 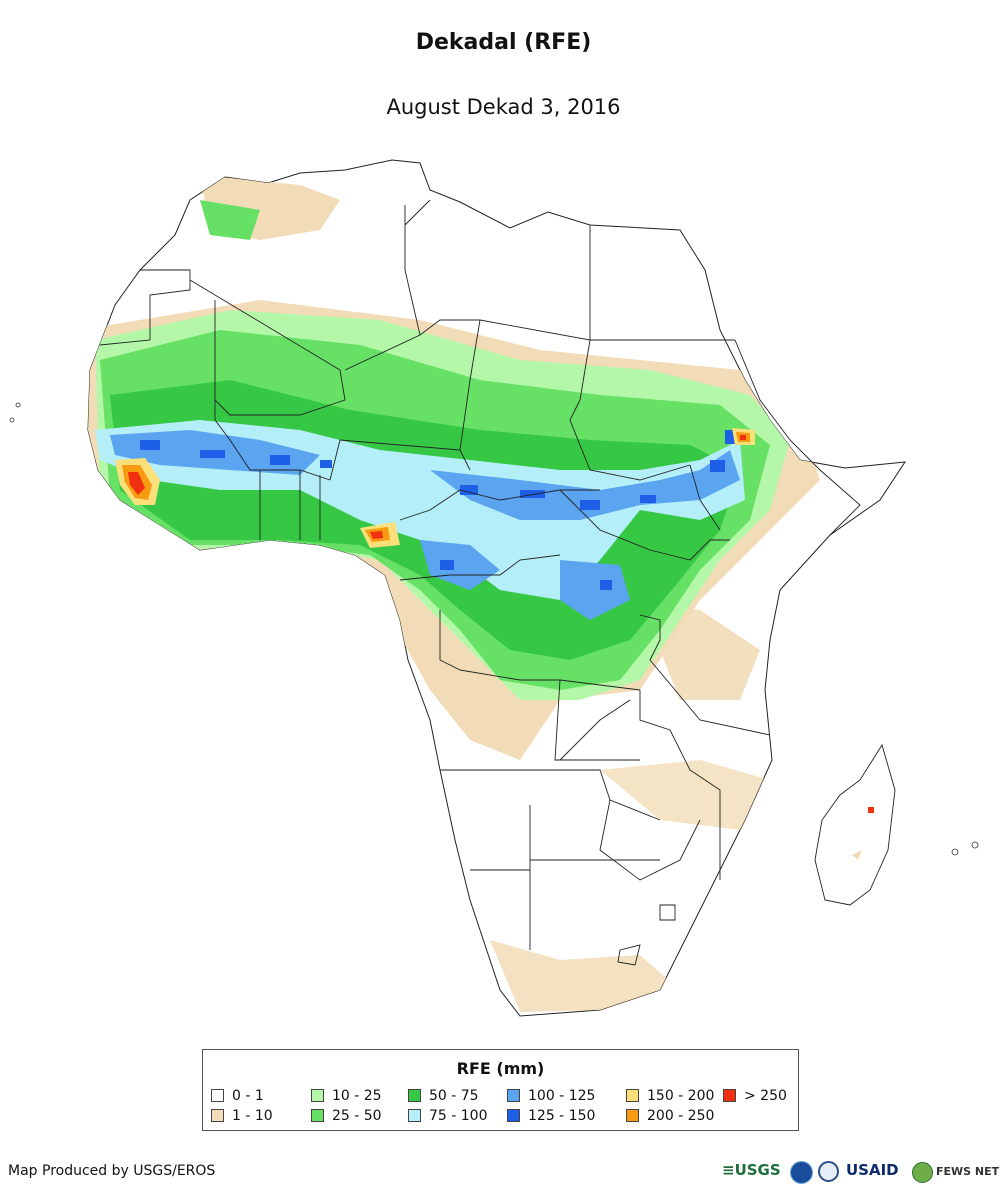 What do you see at coordinates (252, 1116) in the screenshot?
I see `legend-label: 1 - 10` at bounding box center [252, 1116].